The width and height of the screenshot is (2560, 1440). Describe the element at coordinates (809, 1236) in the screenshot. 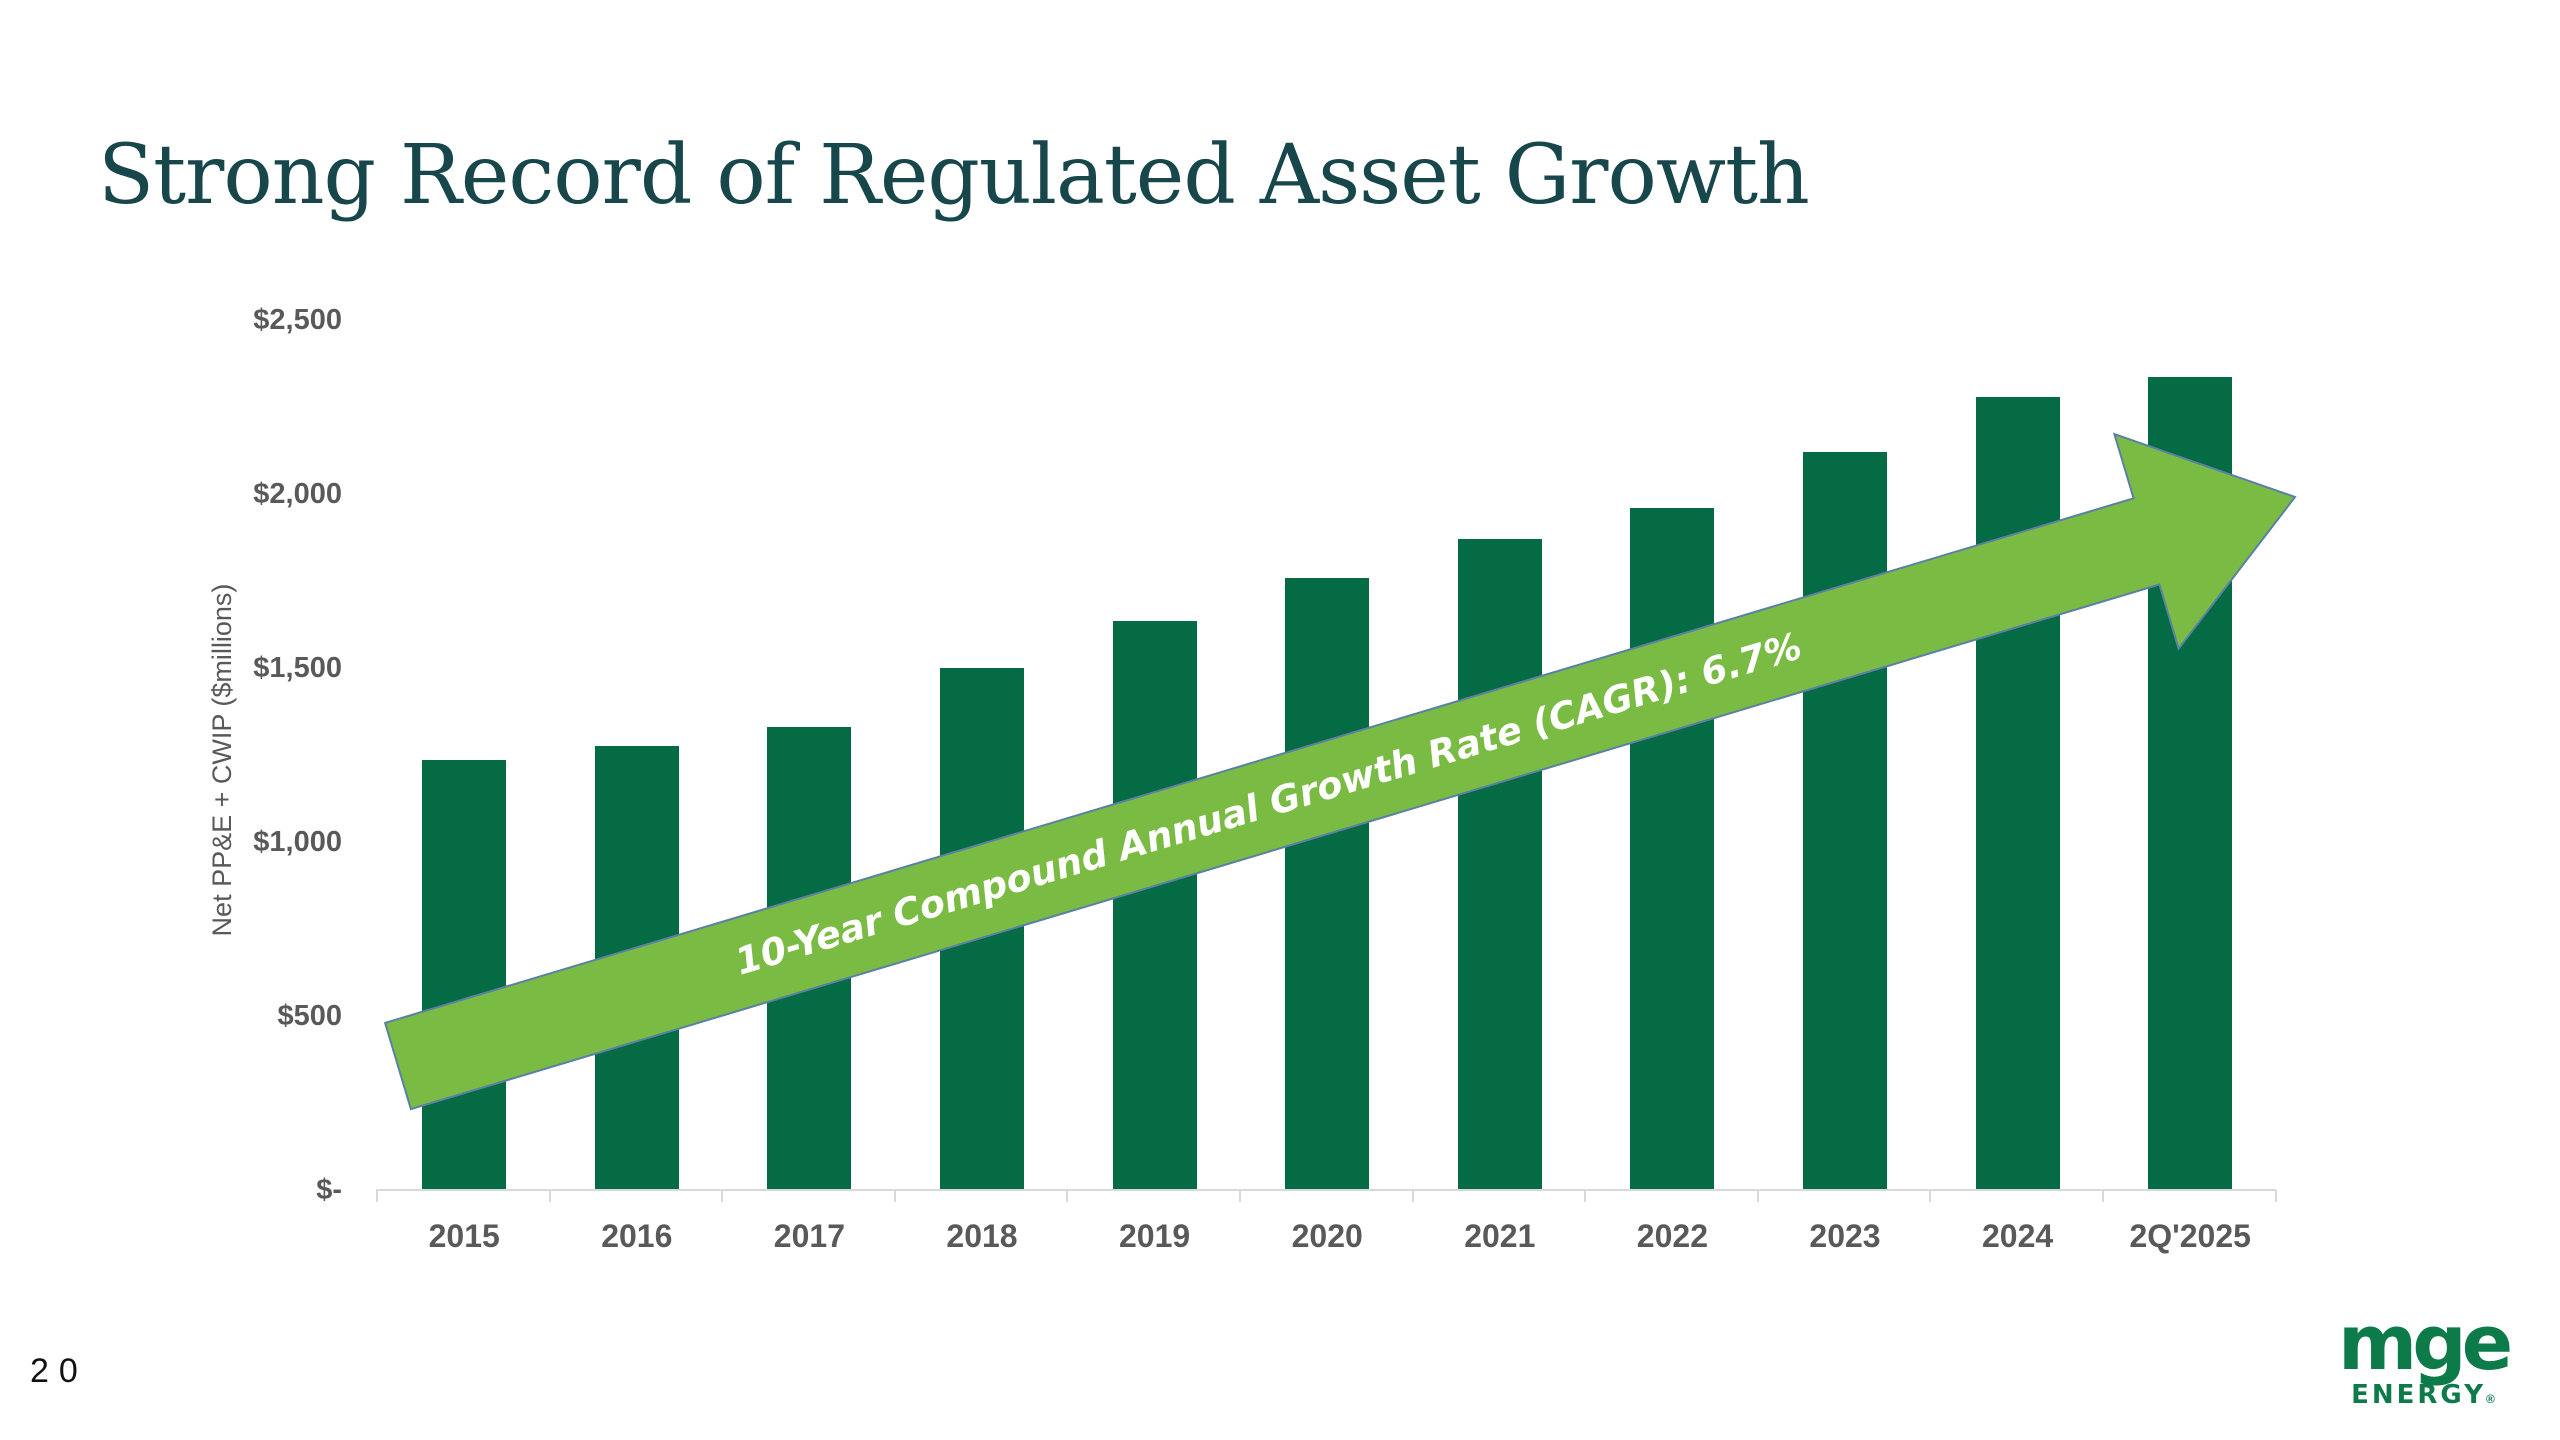

I see `x-tick-label-2017: 2017` at that location.